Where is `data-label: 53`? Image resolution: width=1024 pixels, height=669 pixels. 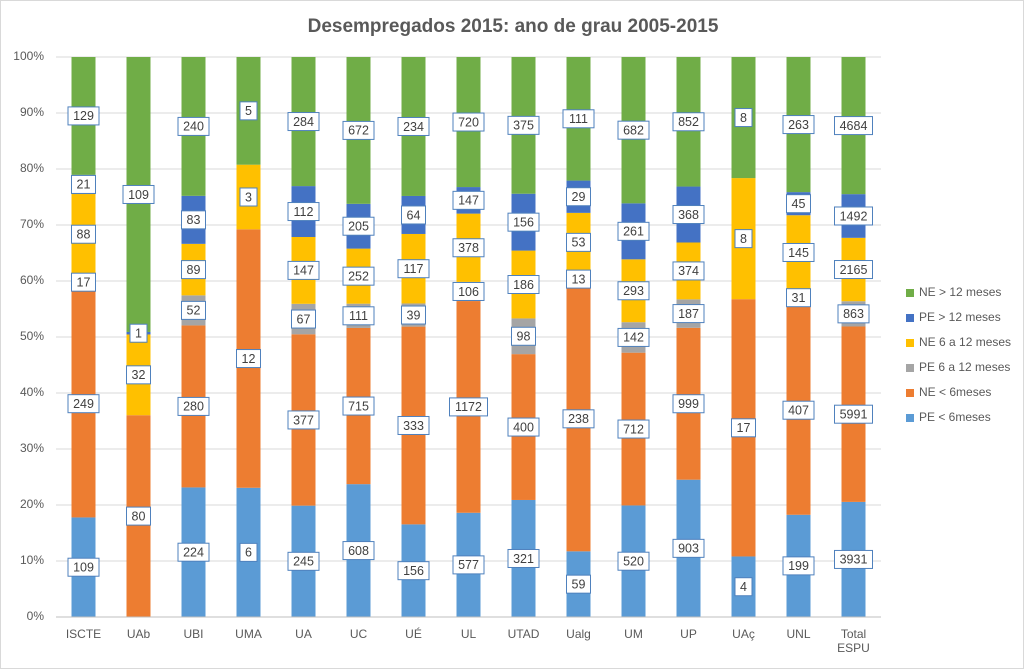 data-label: 53 is located at coordinates (579, 243).